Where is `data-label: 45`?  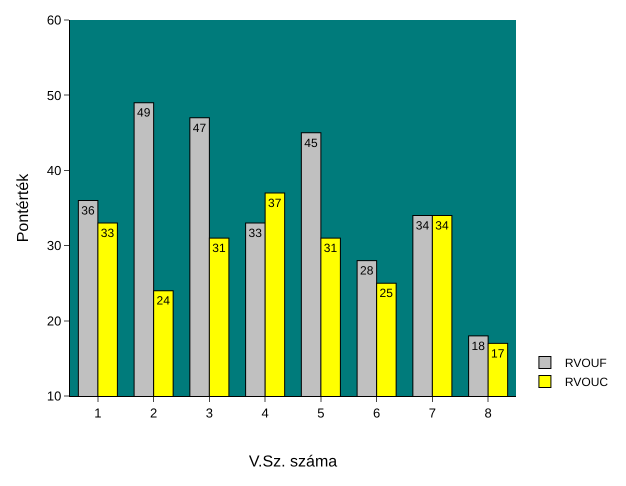 data-label: 45 is located at coordinates (311, 143).